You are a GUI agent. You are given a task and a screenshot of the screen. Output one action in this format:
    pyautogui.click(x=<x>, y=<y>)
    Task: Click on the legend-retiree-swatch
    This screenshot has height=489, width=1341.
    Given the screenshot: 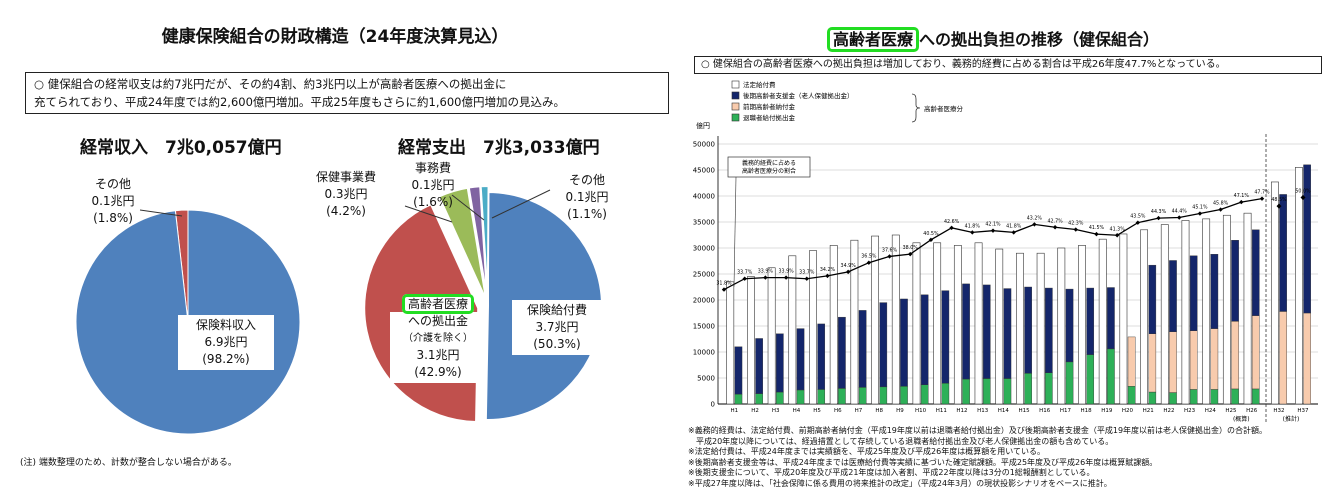 What is the action you would take?
    pyautogui.click(x=735, y=117)
    